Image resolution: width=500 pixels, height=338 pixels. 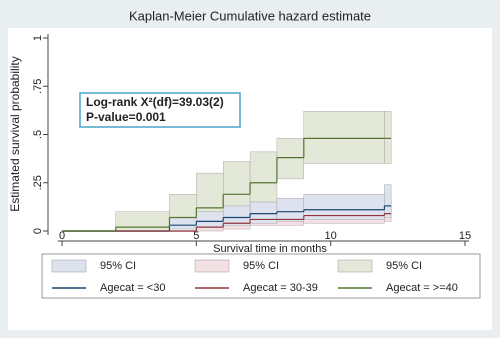 I want to click on x-axis-label: Survival time in months, so click(x=270, y=249).